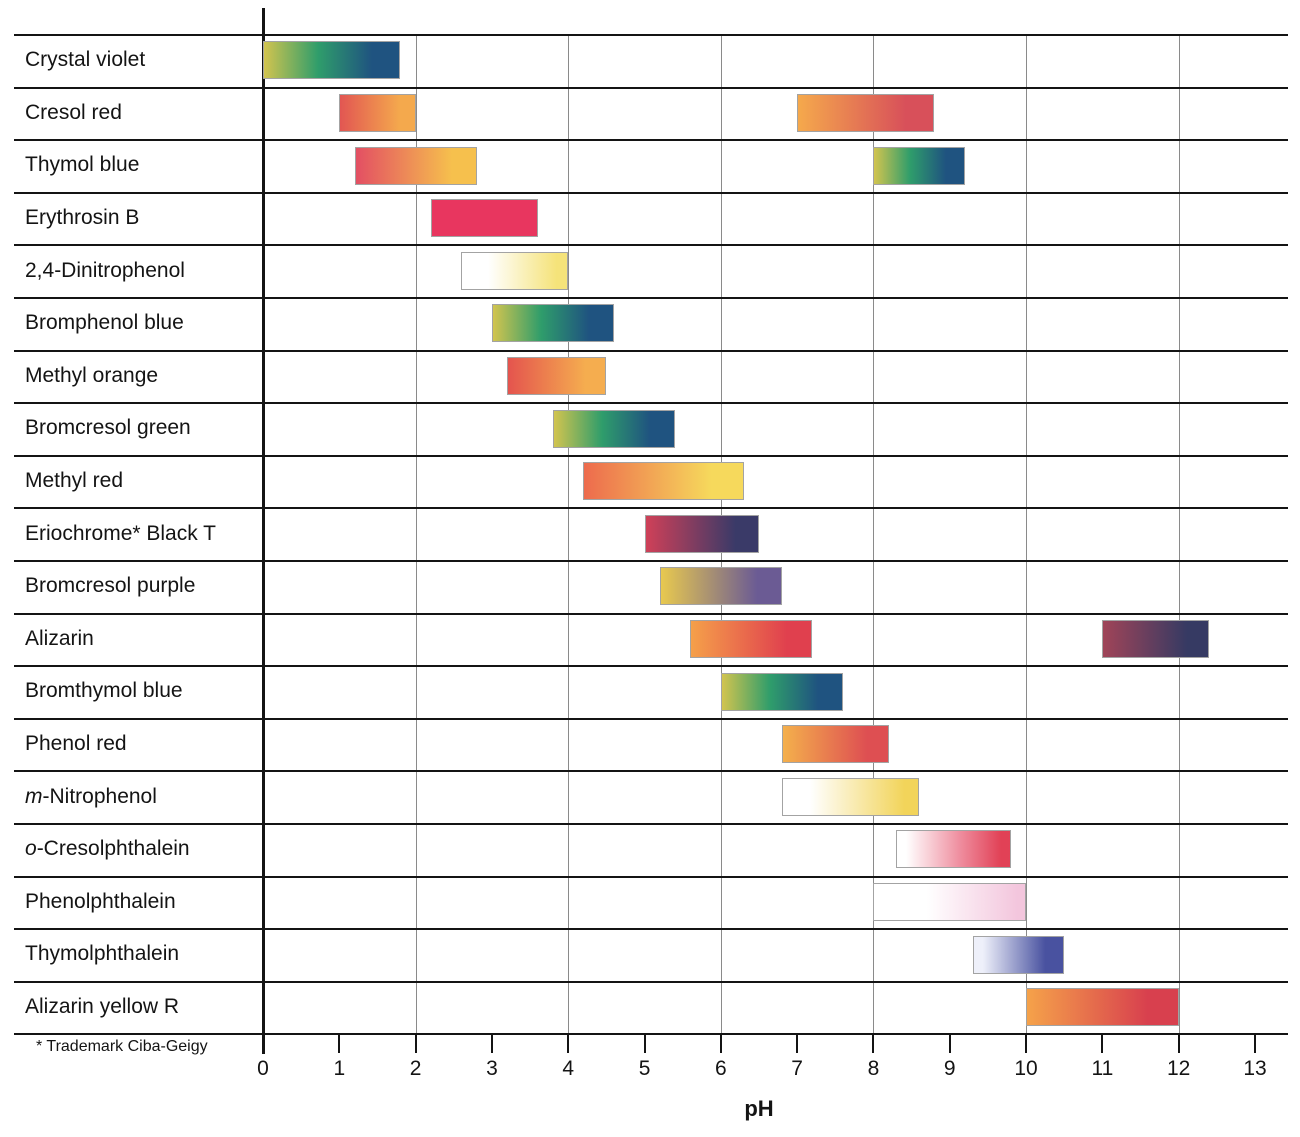  What do you see at coordinates (82, 218) in the screenshot?
I see `indicator-label: Erythrosin B` at bounding box center [82, 218].